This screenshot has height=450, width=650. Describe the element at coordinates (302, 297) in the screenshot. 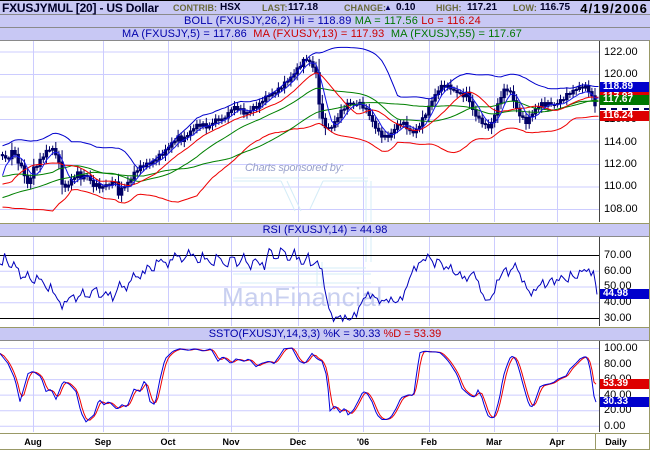

I see `svg-text: ManFinancial` at that location.